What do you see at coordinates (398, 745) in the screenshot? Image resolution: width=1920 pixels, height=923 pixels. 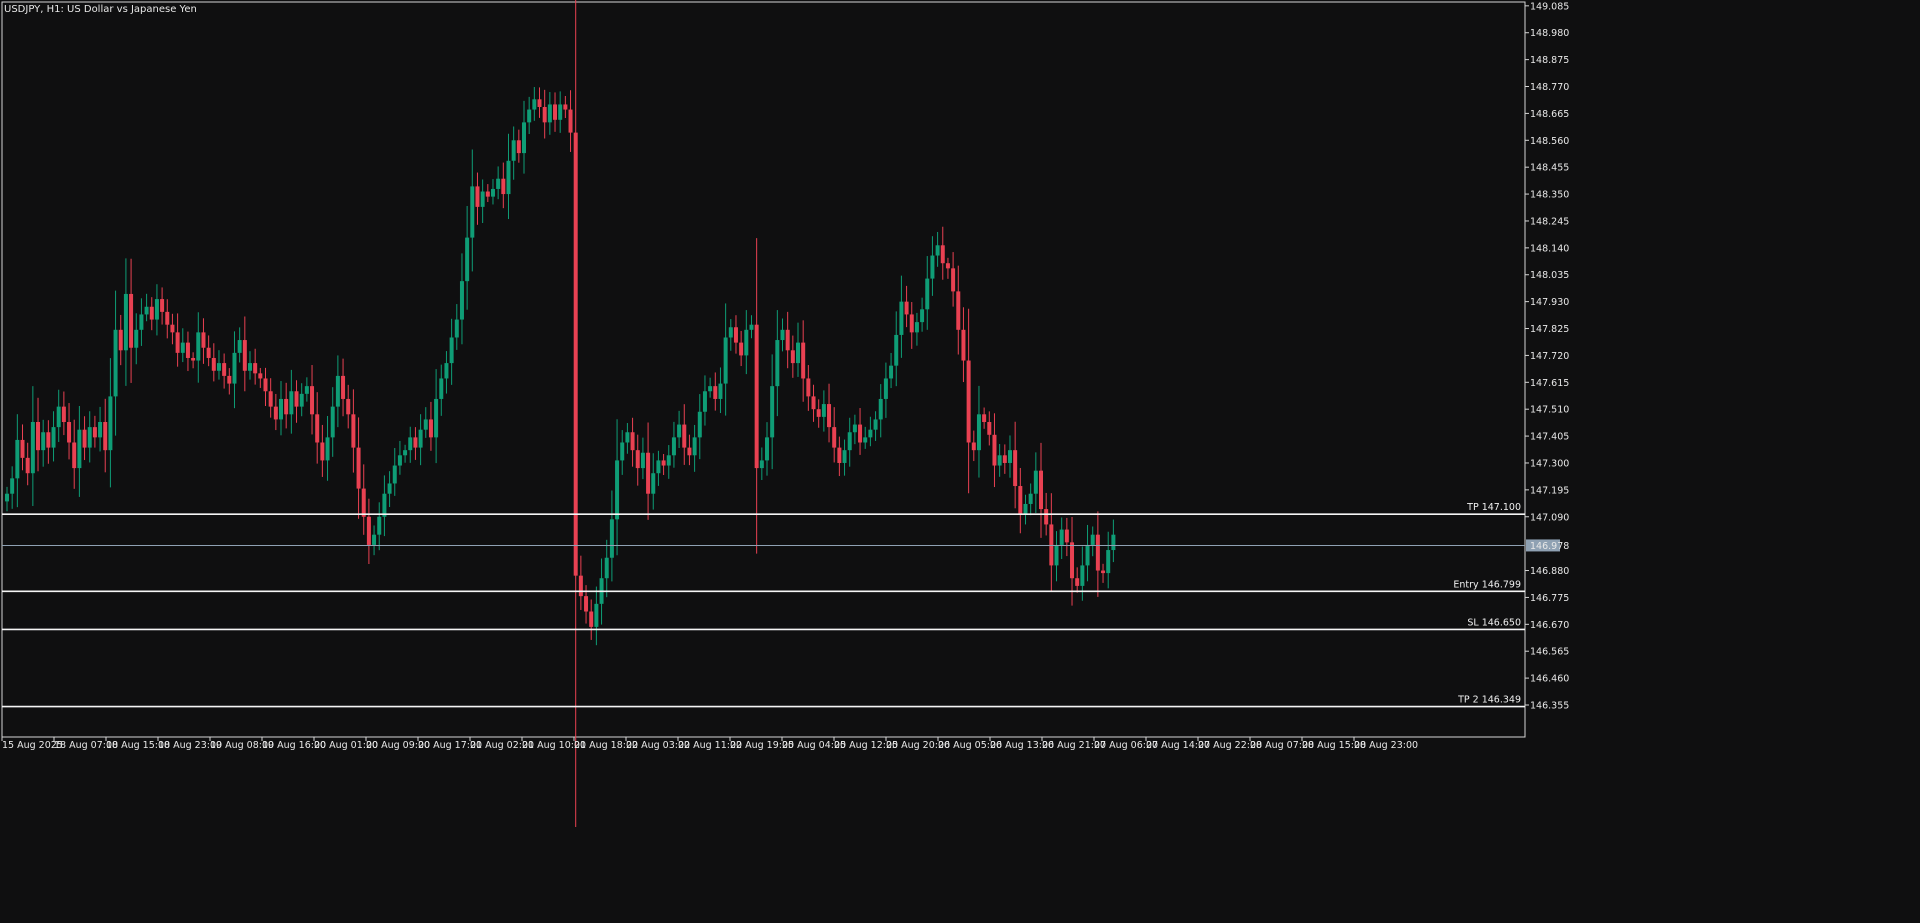 I see `time-tick-label: 20 Aug 09:00` at bounding box center [398, 745].